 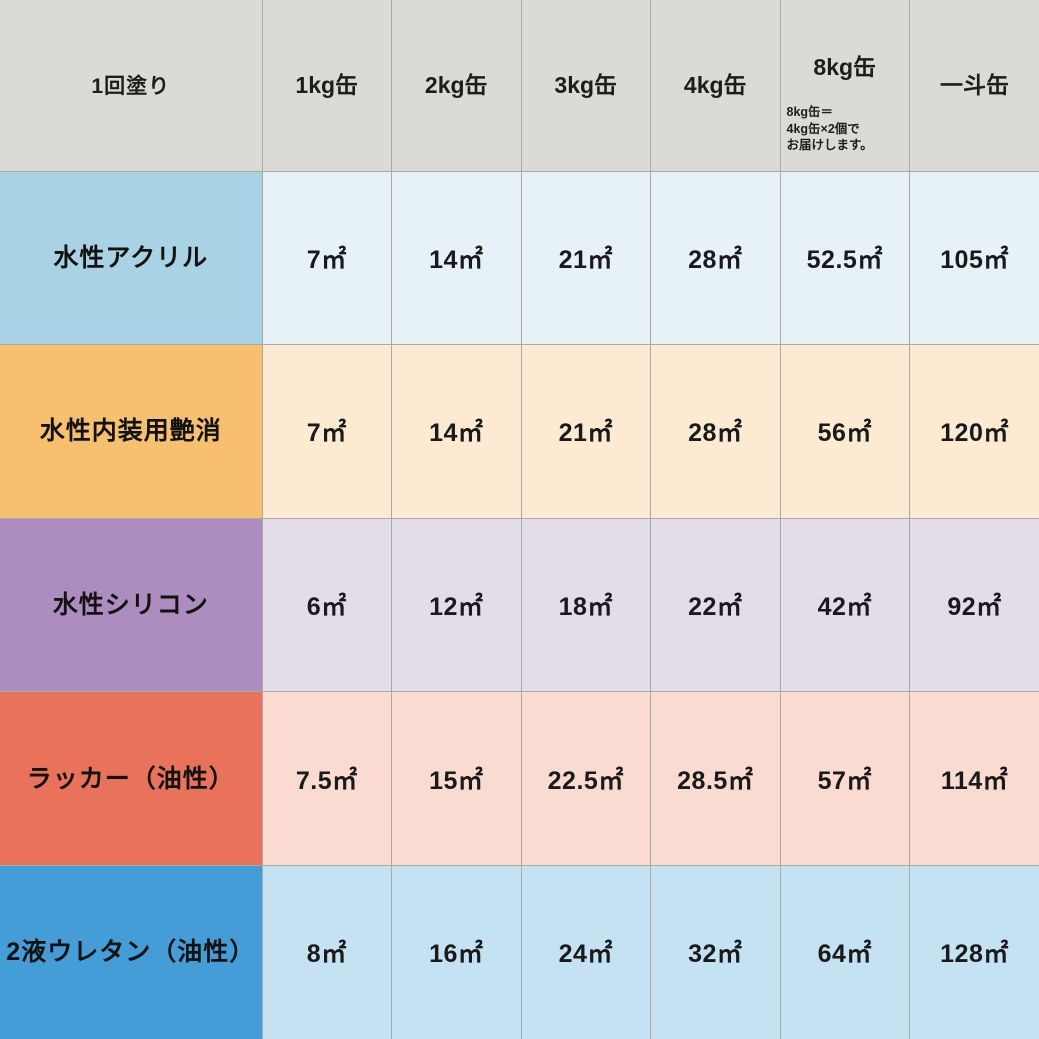 I want to click on cell-acrylic-itto: 105㎡, so click(x=974, y=258).